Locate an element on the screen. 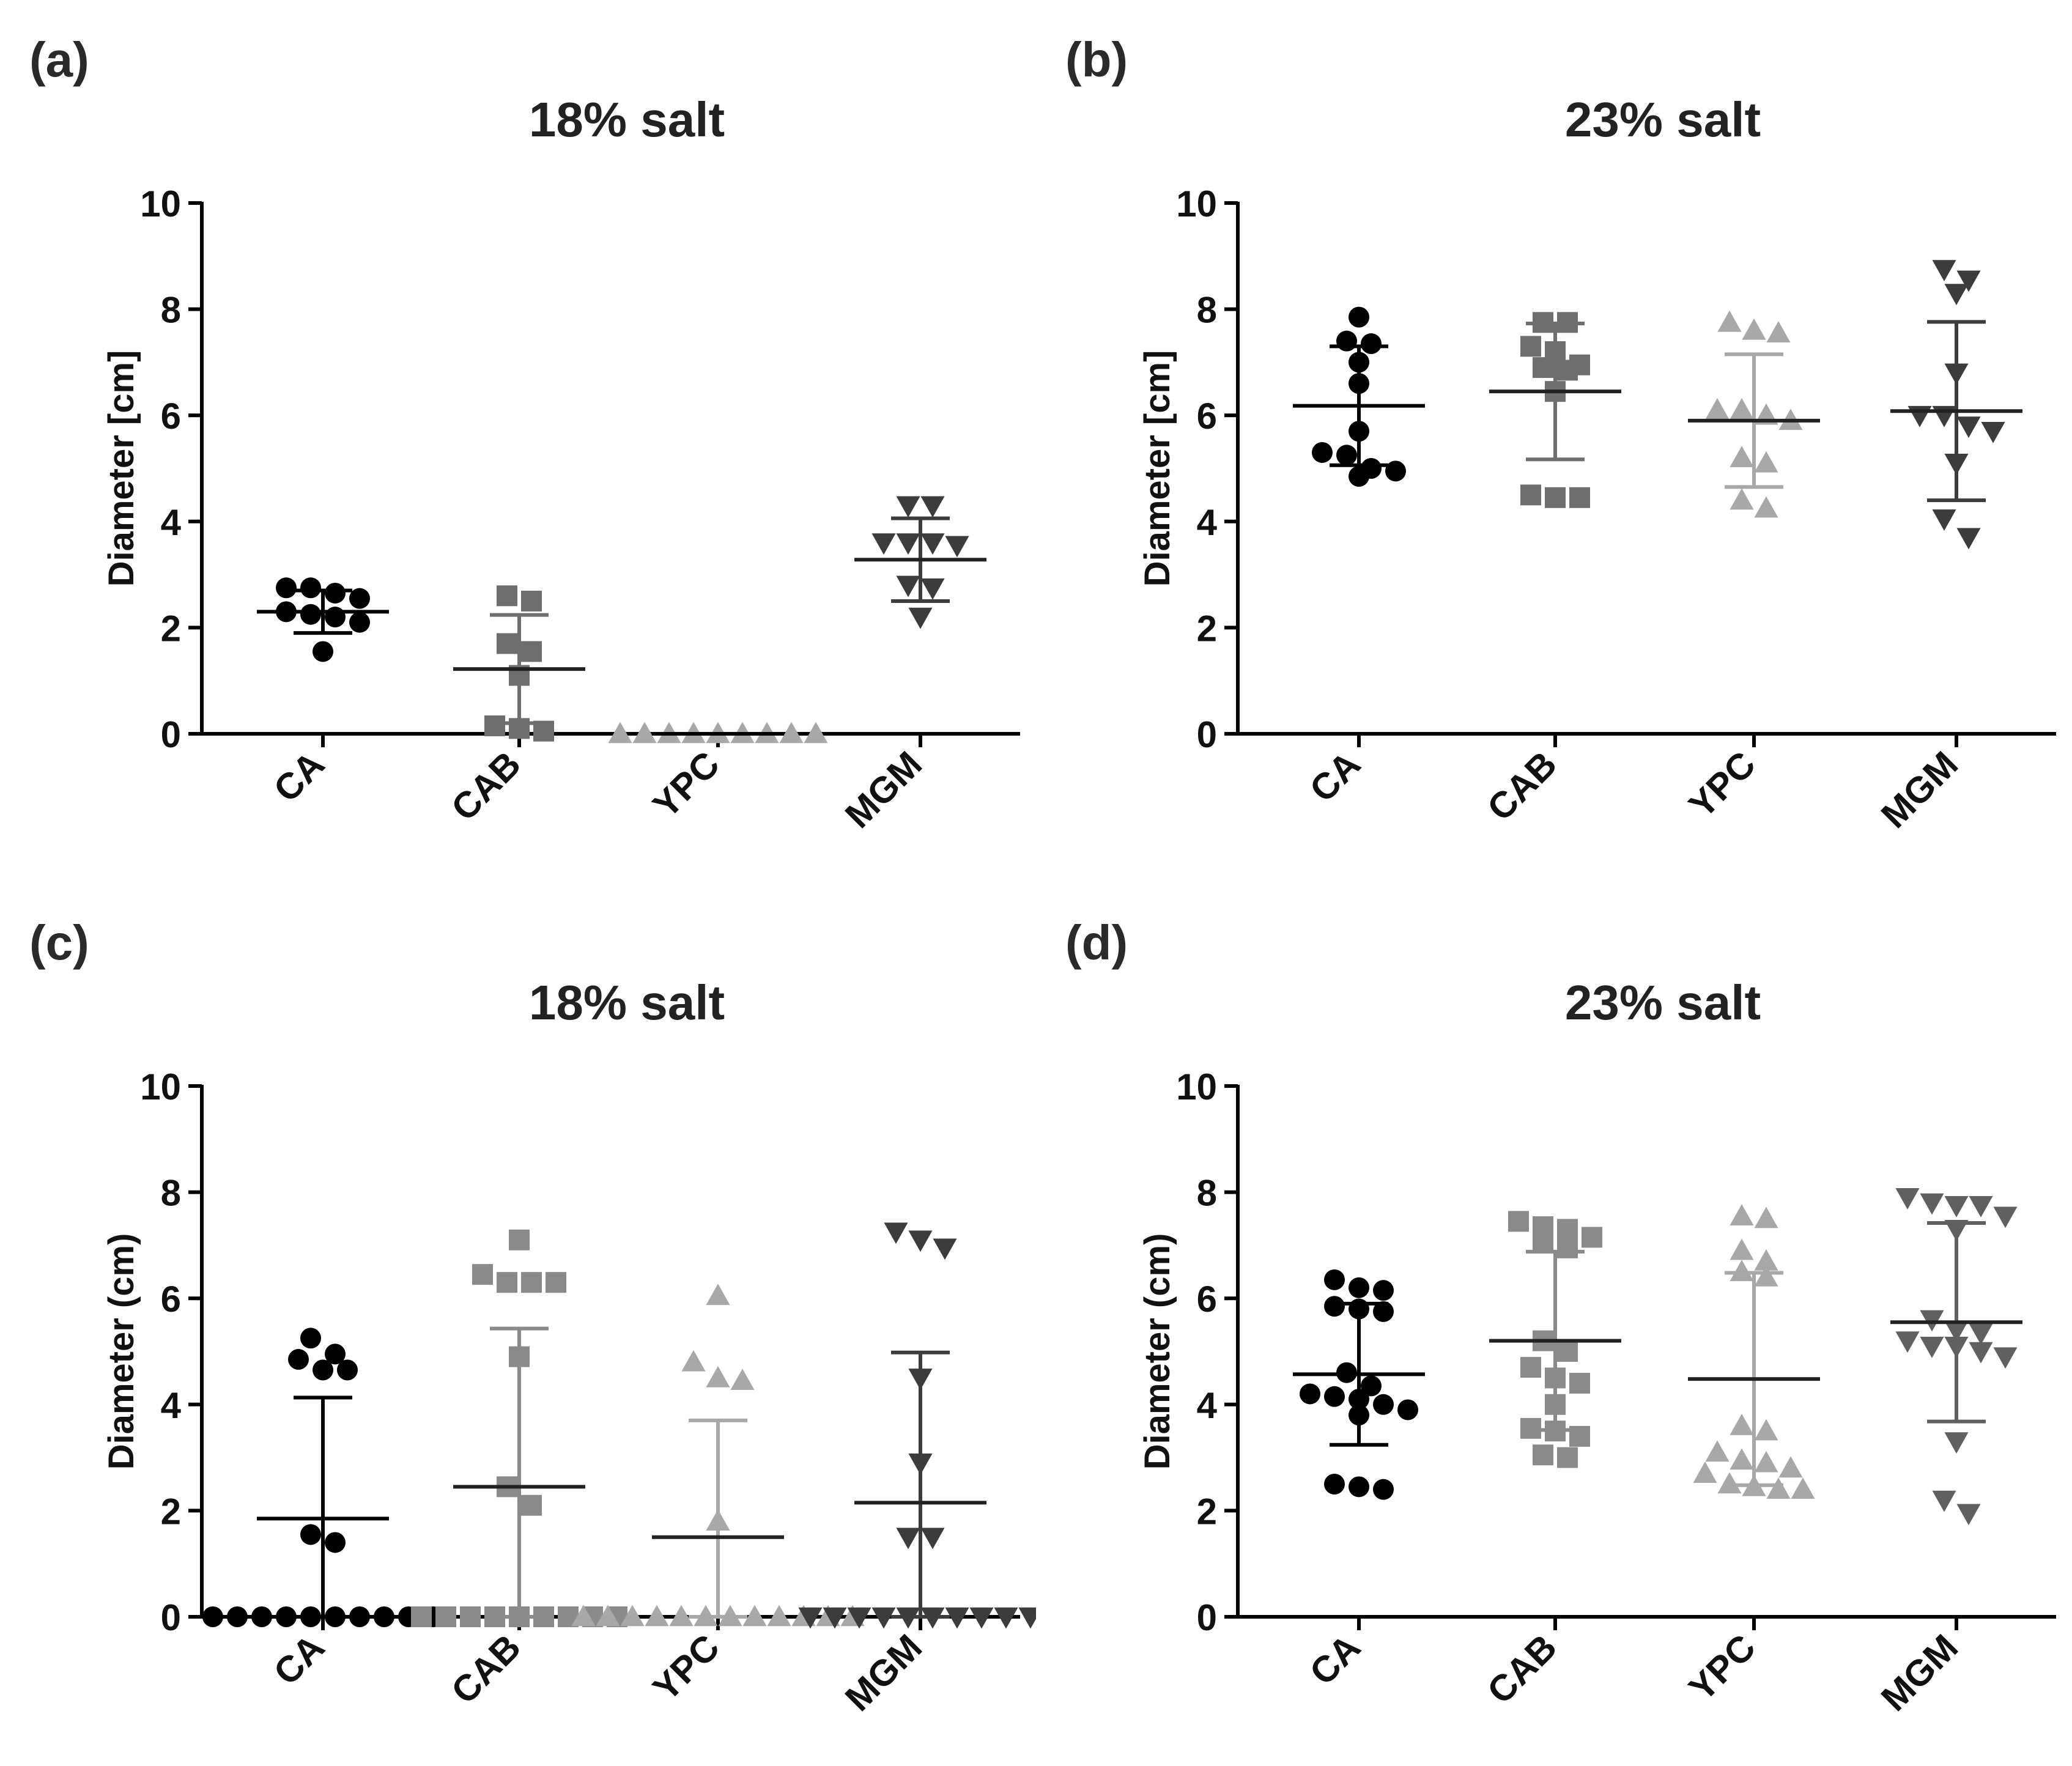 Image resolution: width=2072 pixels, height=1766 pixels. y-axis-label: Diameter [cm] is located at coordinates (121, 468).